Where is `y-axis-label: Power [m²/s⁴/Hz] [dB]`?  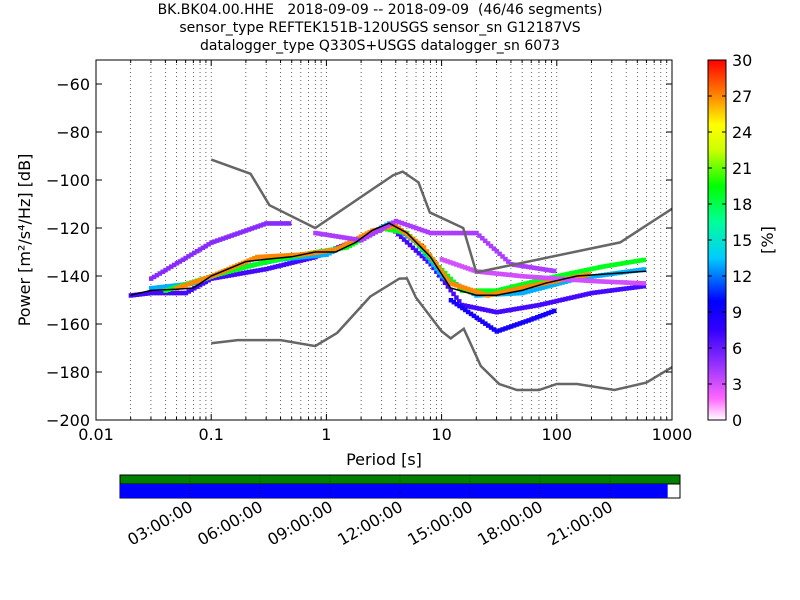 y-axis-label: Power [m²/s⁴/Hz] [dB] is located at coordinates (24, 240).